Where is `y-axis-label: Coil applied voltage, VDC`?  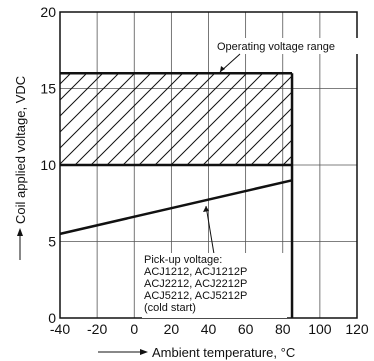
y-axis-label: Coil applied voltage, VDC is located at coordinates (20, 150).